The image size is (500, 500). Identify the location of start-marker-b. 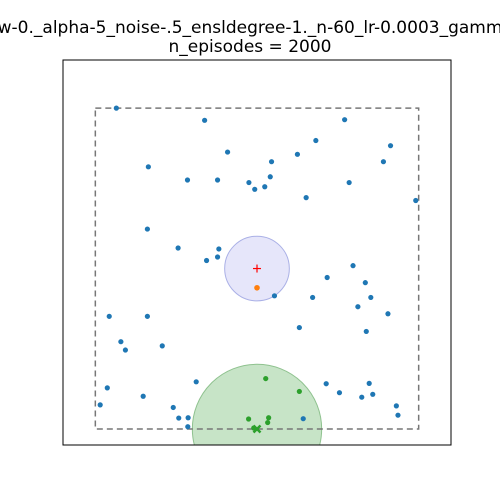
(257, 429).